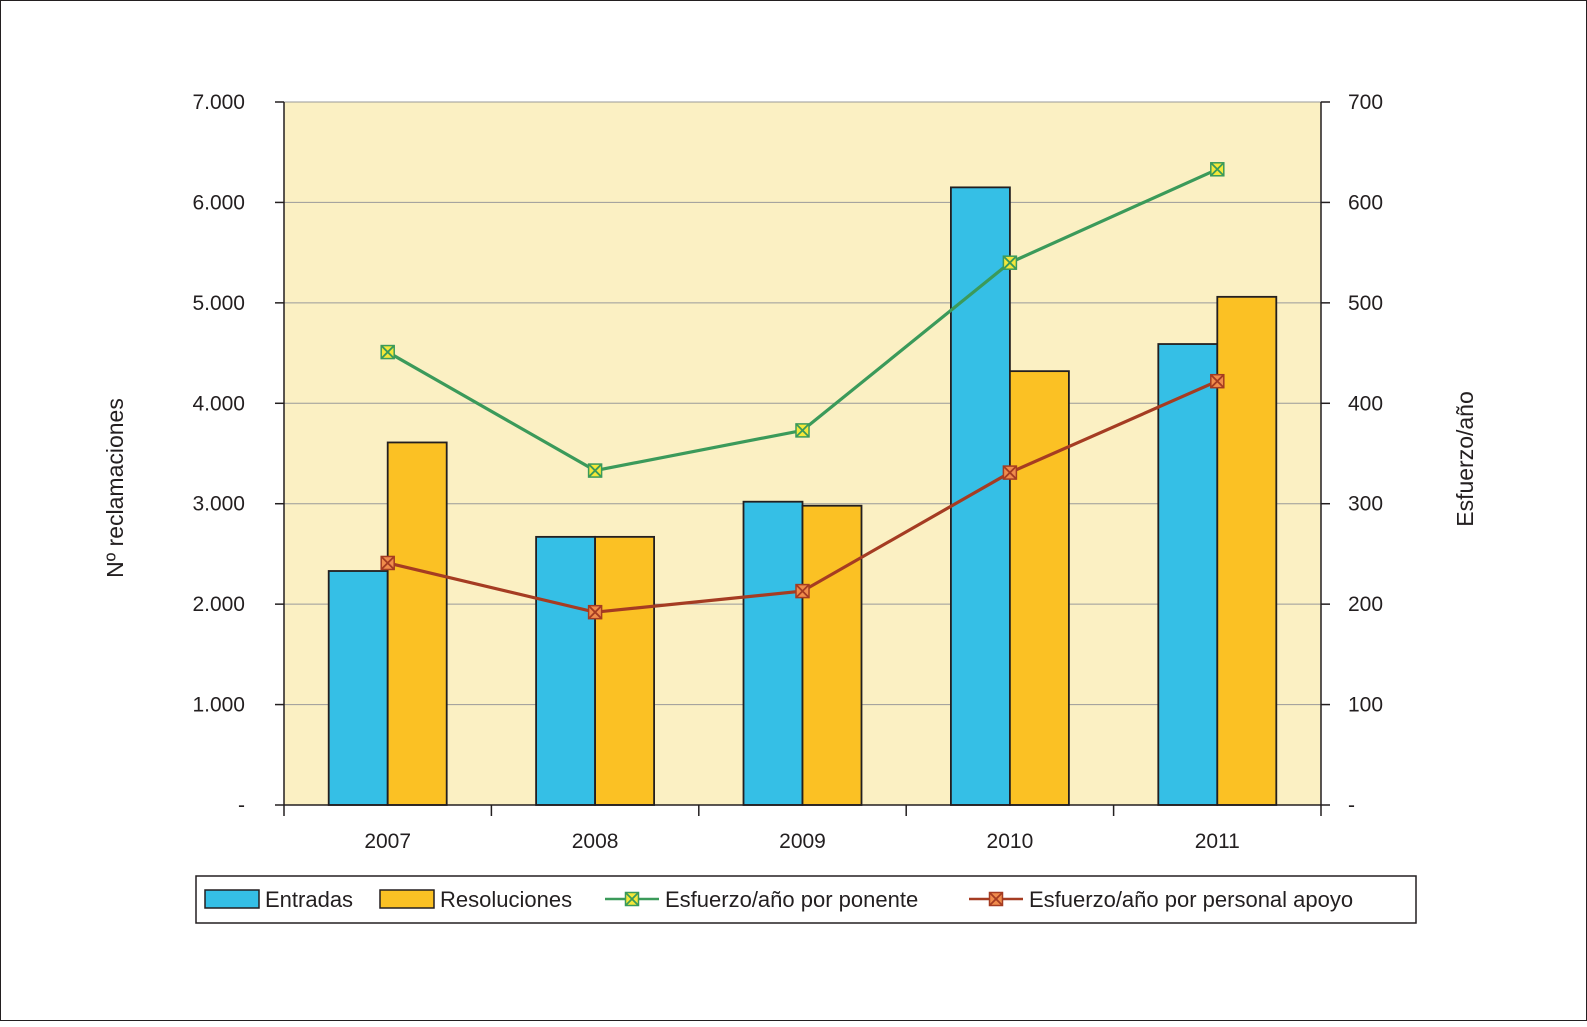  What do you see at coordinates (1365, 303) in the screenshot?
I see `y2-tick-label: 500` at bounding box center [1365, 303].